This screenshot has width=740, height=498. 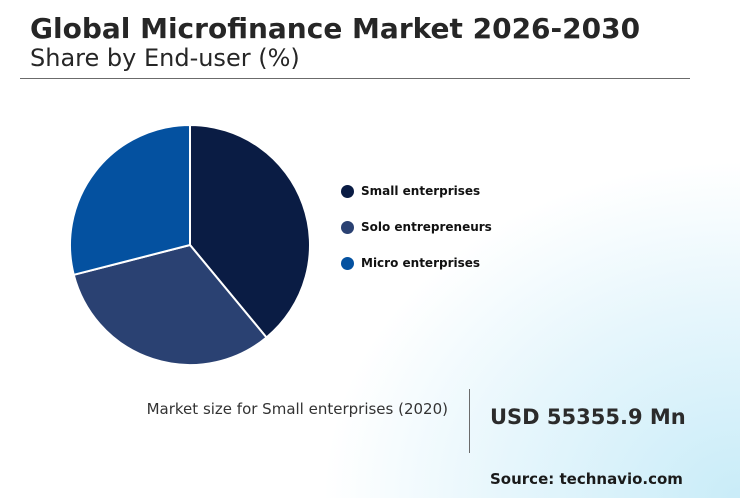 I want to click on pie-slice-micro-enterprises, so click(x=130, y=200).